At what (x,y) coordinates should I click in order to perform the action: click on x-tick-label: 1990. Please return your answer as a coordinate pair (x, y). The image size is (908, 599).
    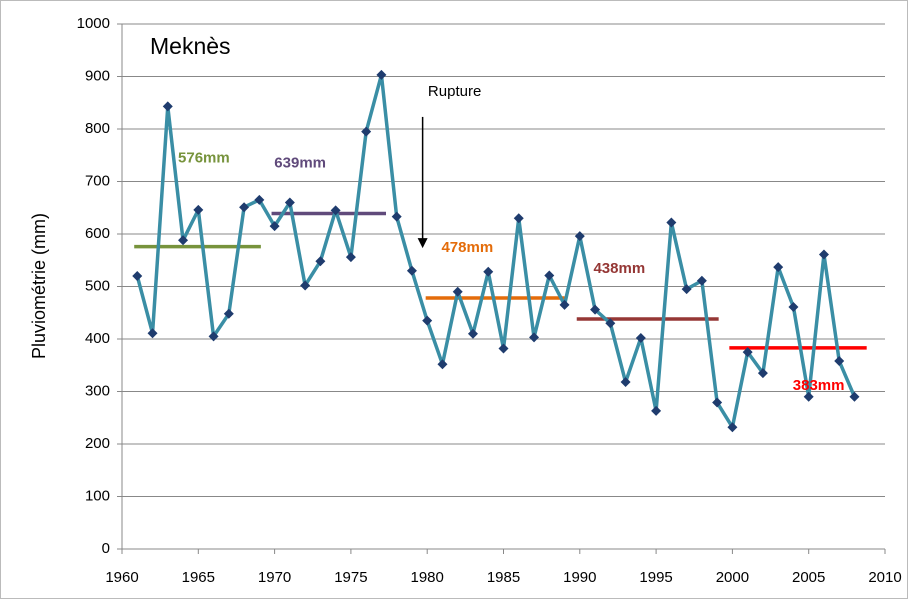
    Looking at the image, I should click on (579, 577).